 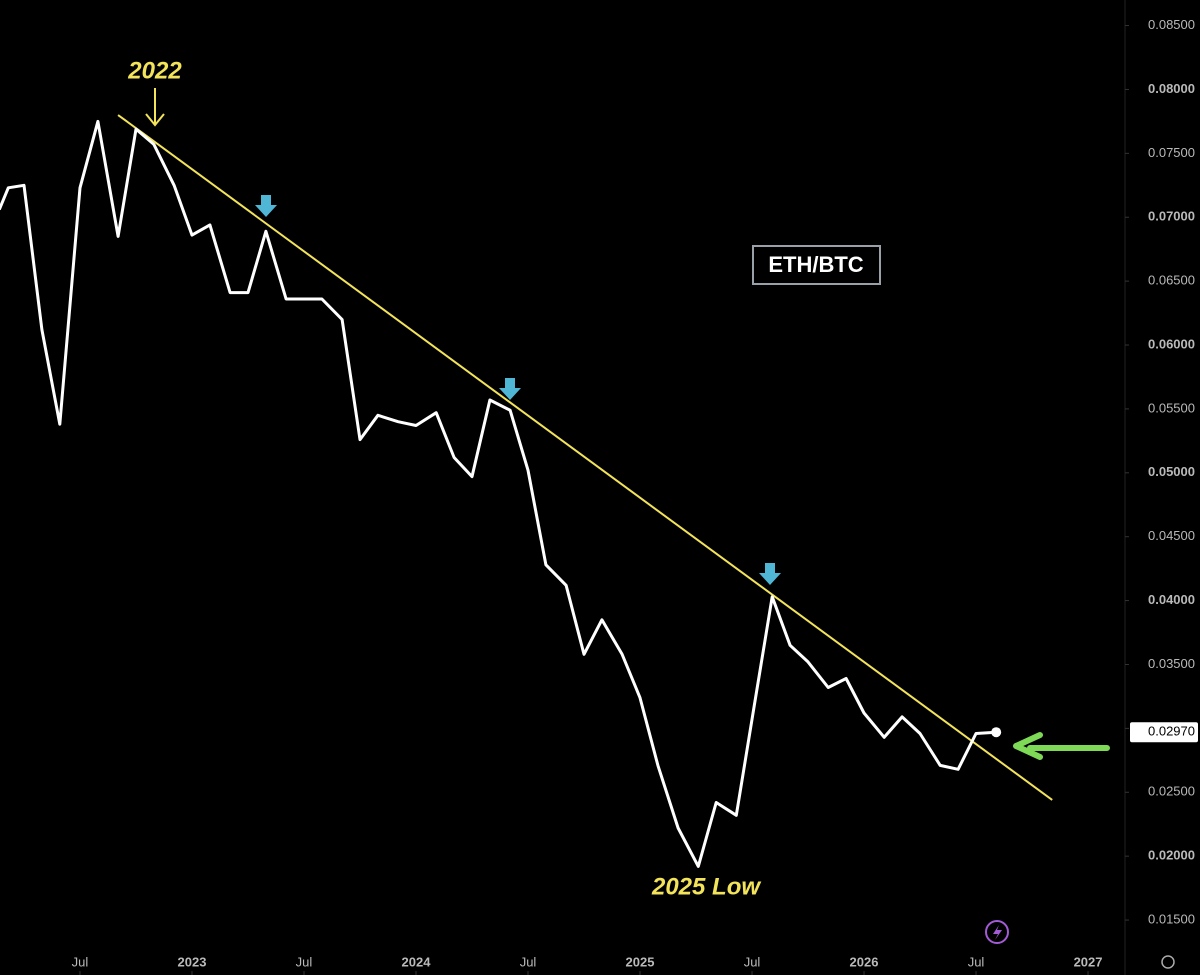 What do you see at coordinates (1168, 962) in the screenshot?
I see `settings-icon` at bounding box center [1168, 962].